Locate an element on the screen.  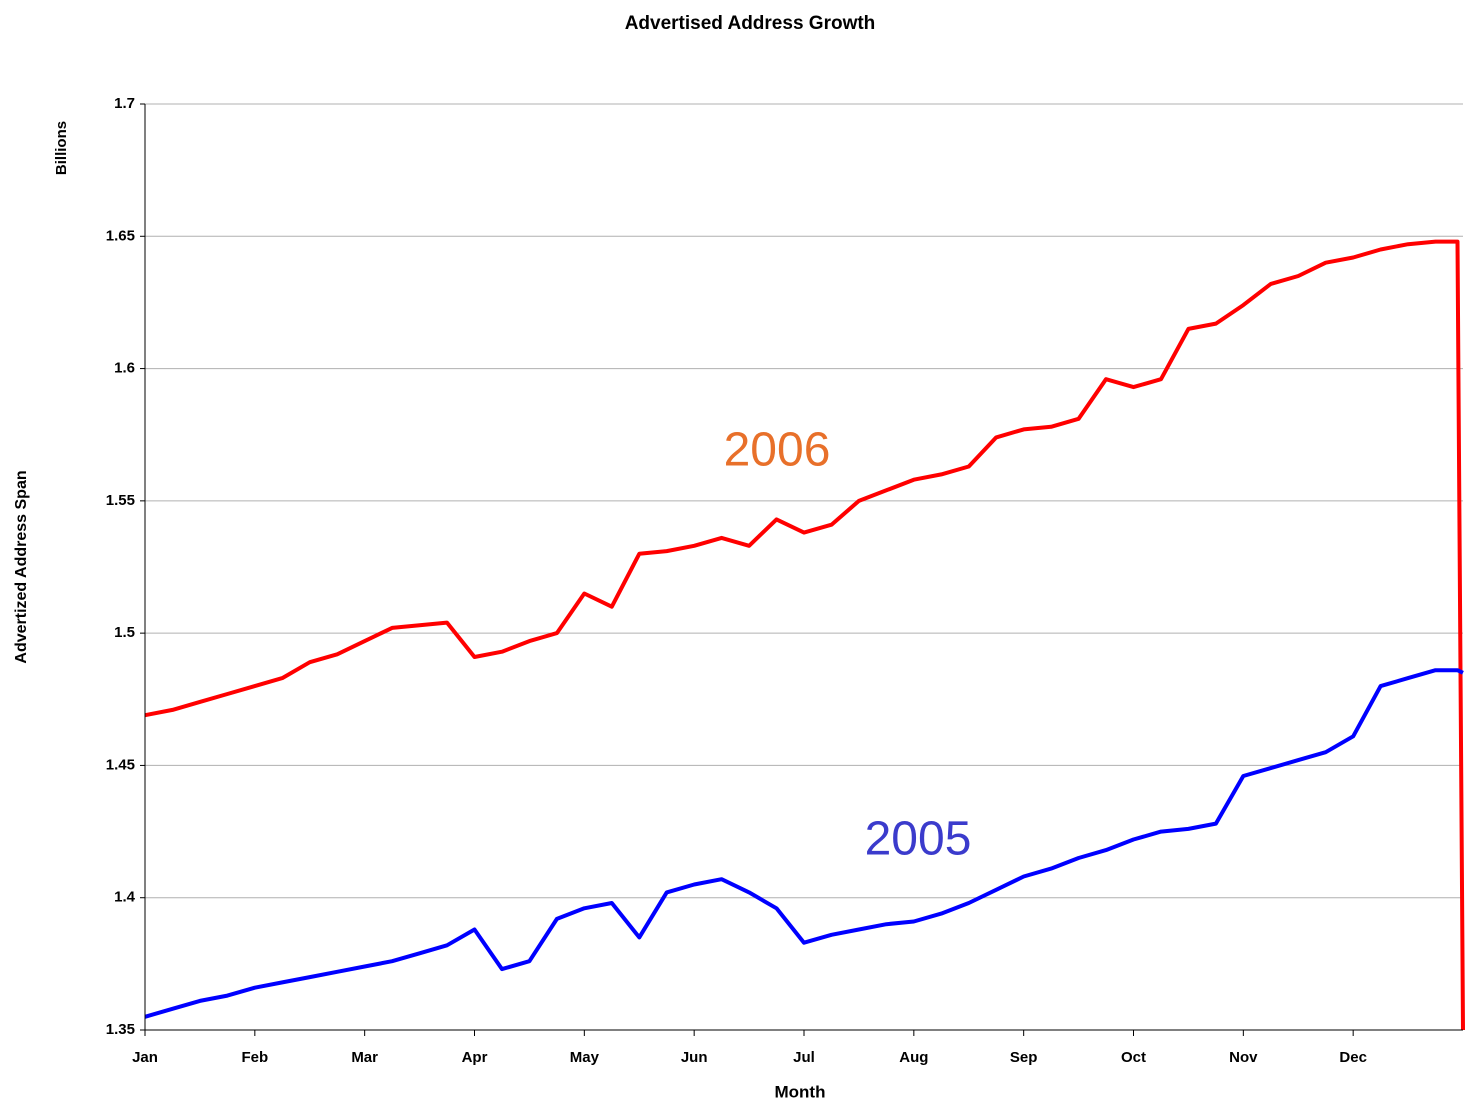
y-tick-label: 1.65 is located at coordinates (120, 235).